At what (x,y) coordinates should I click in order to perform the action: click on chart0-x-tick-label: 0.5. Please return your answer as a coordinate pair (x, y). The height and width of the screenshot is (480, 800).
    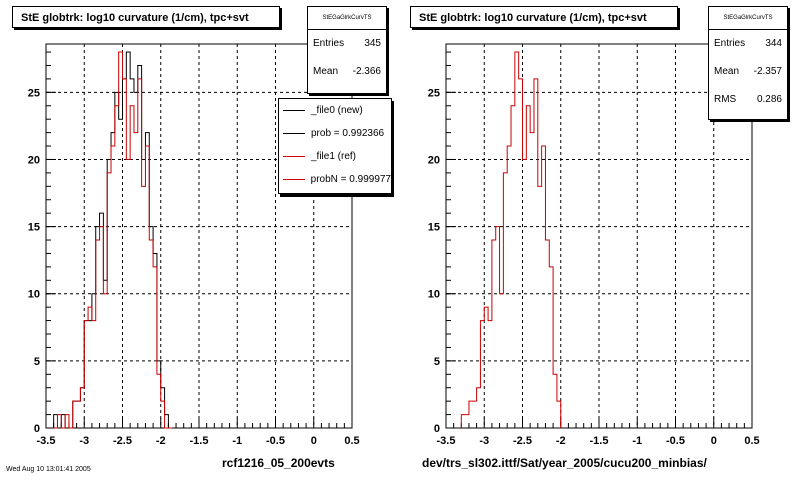
    Looking at the image, I should click on (351, 441).